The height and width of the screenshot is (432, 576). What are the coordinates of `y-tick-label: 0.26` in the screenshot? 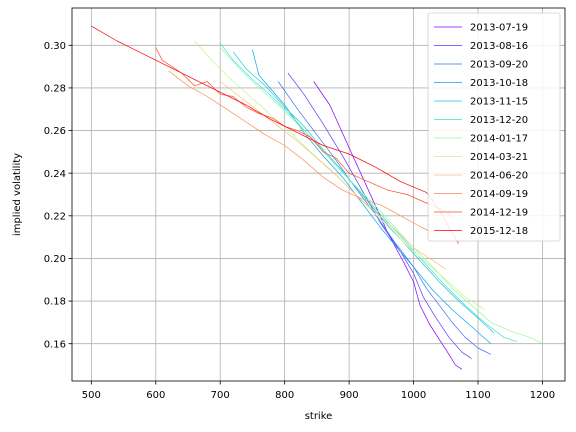 It's located at (55, 131).